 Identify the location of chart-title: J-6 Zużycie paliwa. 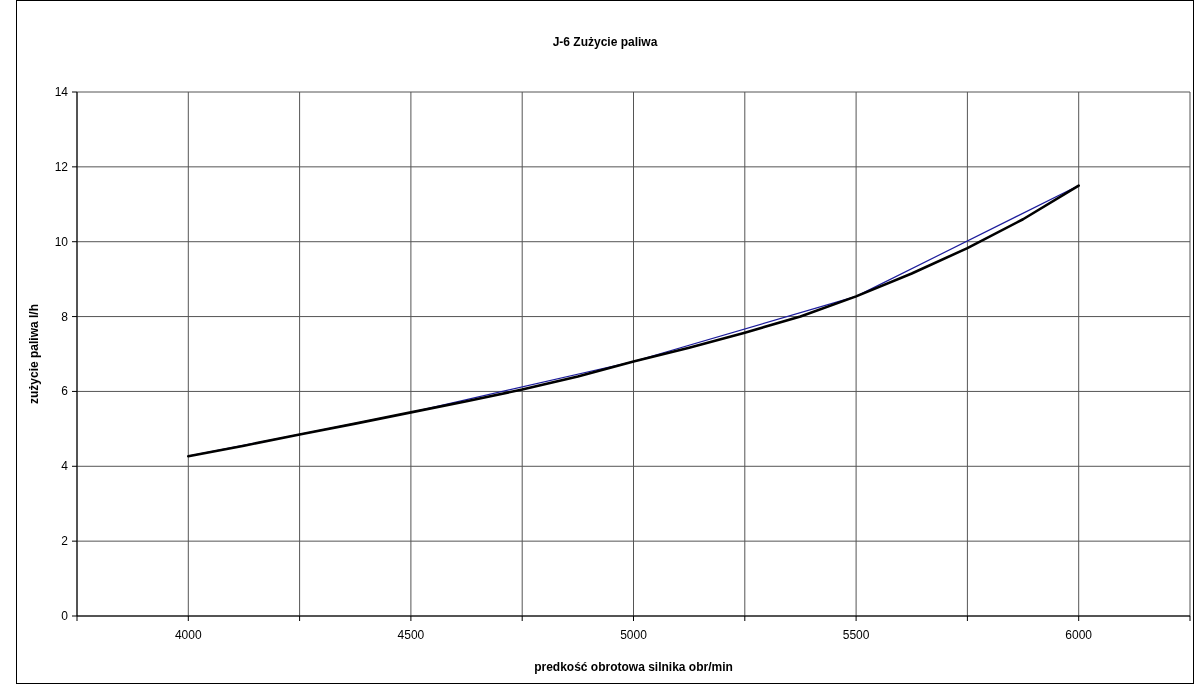
(605, 42).